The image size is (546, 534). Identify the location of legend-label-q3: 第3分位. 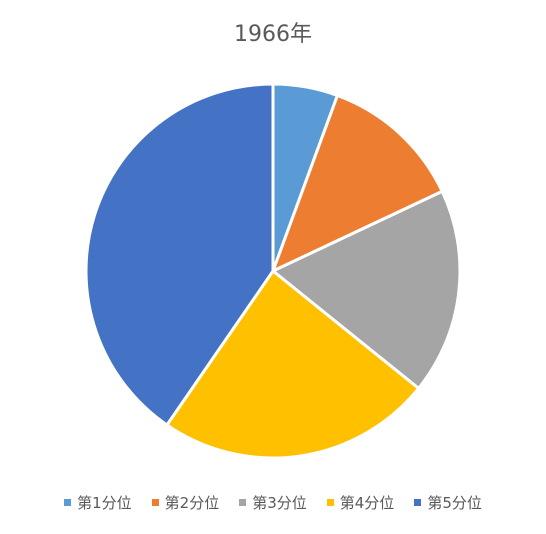
(279, 503).